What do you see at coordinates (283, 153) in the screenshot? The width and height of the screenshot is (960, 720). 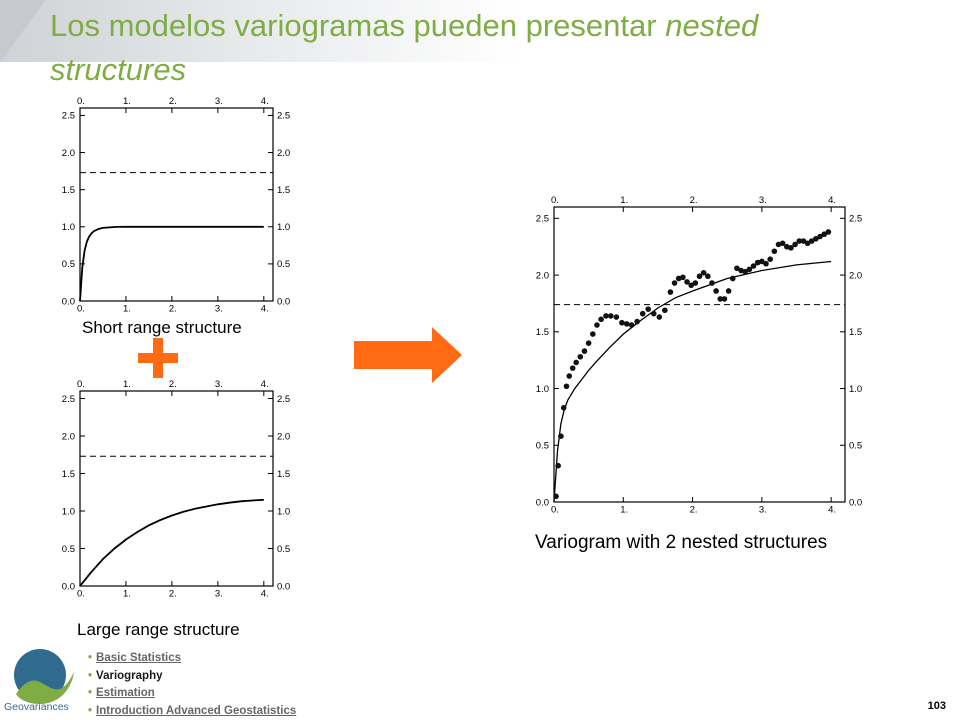 I see `y-tick-label-right: 2.0` at bounding box center [283, 153].